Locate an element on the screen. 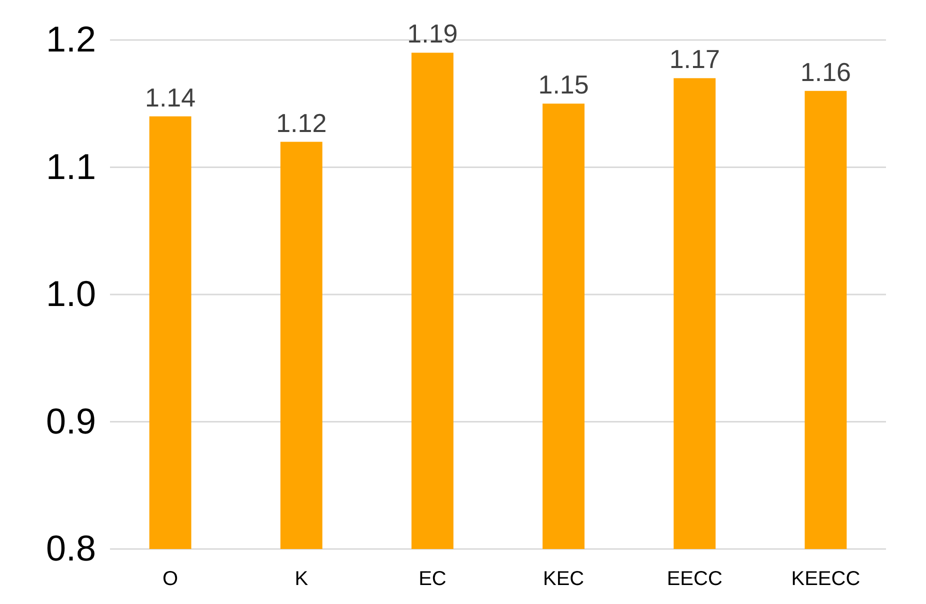 Image resolution: width=926 pixels, height=604 pixels. data-label: 1.19 is located at coordinates (432, 33).